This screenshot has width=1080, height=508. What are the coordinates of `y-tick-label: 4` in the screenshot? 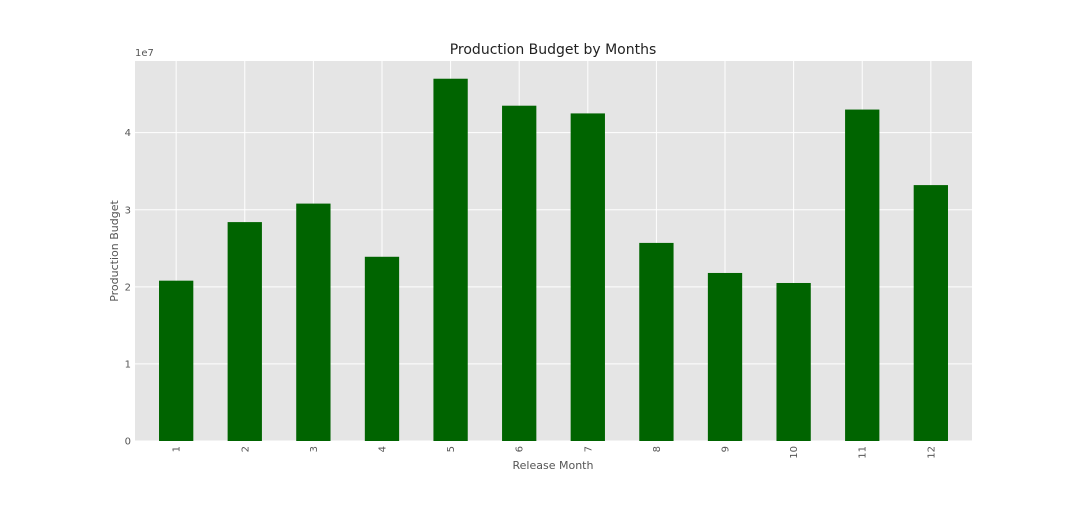 It's located at (128, 133).